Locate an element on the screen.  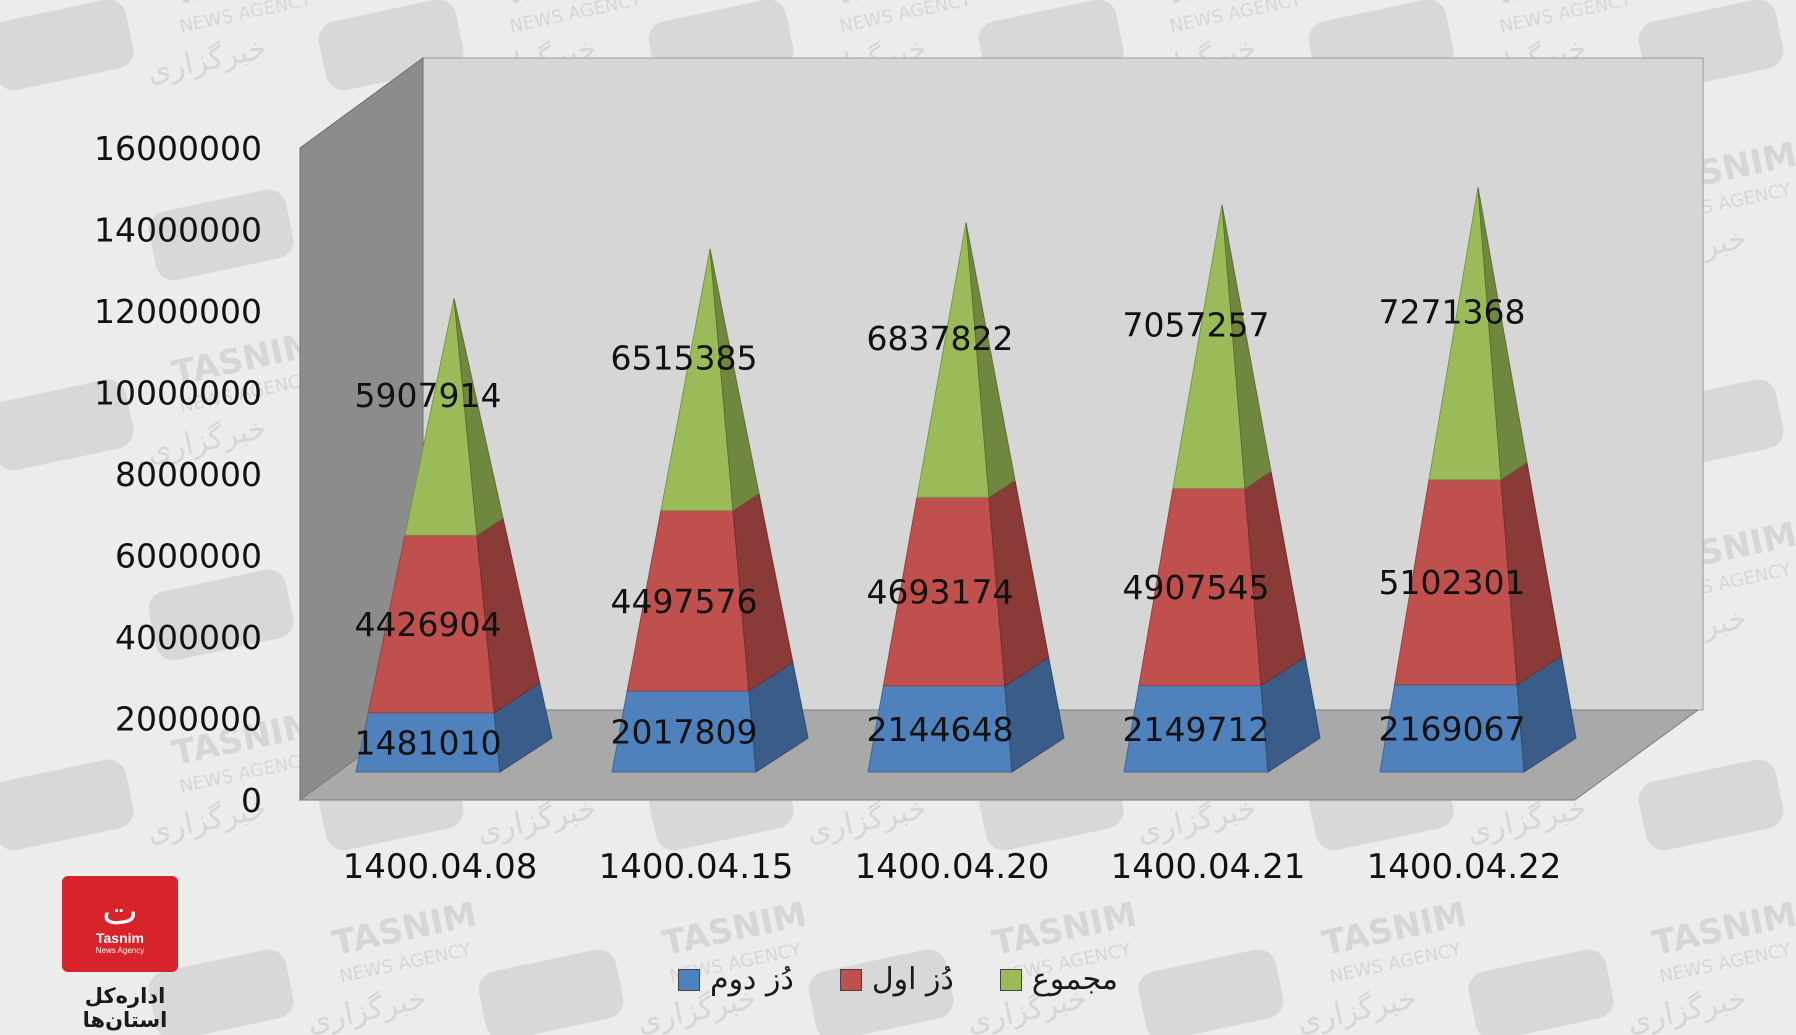
legend-label: دُز دوم is located at coordinates (752, 979).